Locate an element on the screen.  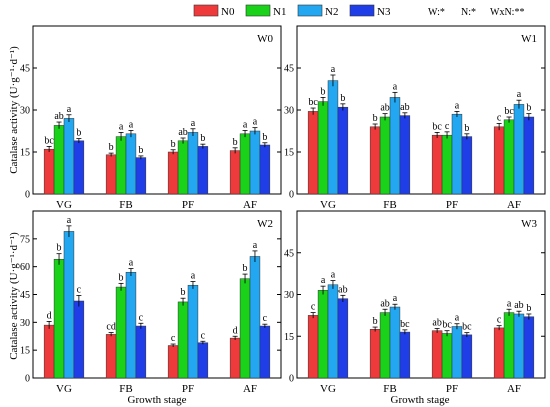
legend-label-n3: N3 is located at coordinates (384, 12).